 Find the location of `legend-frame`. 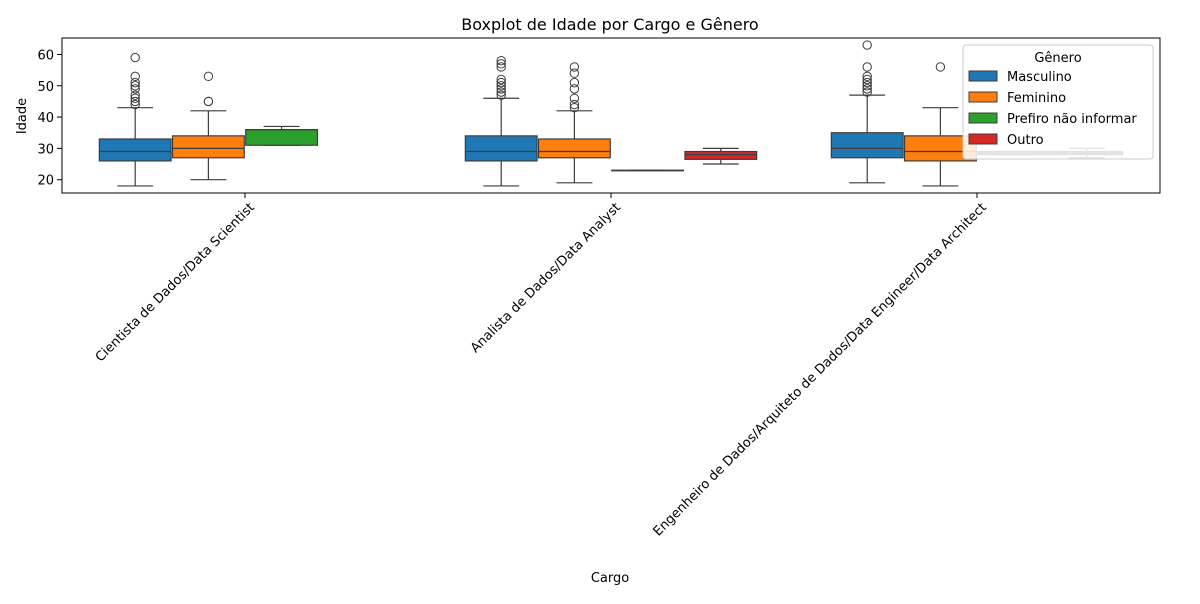

legend-frame is located at coordinates (1058, 102).